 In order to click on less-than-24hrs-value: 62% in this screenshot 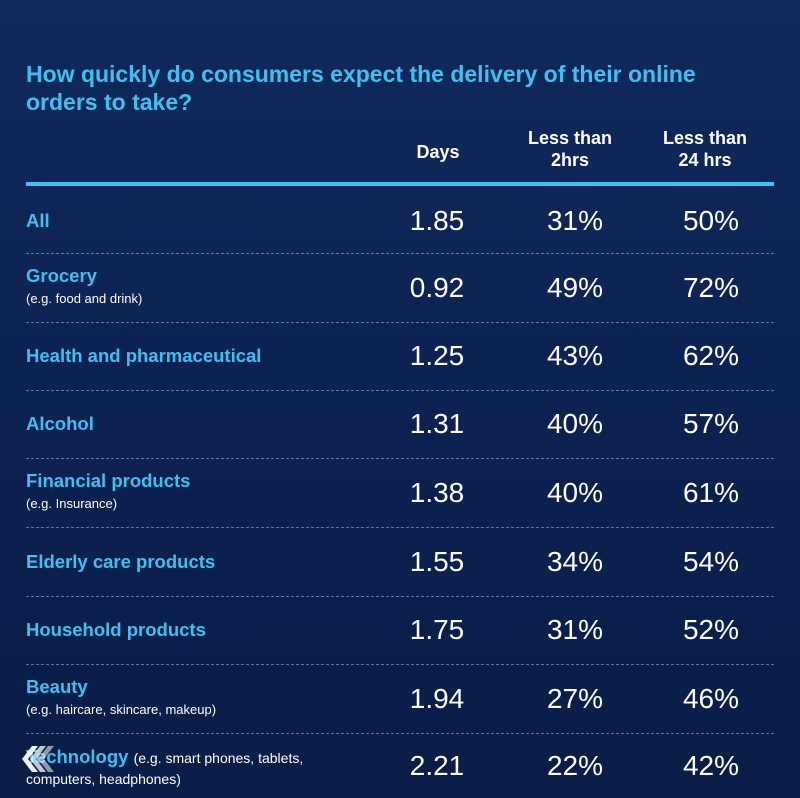, I will do `click(711, 355)`.